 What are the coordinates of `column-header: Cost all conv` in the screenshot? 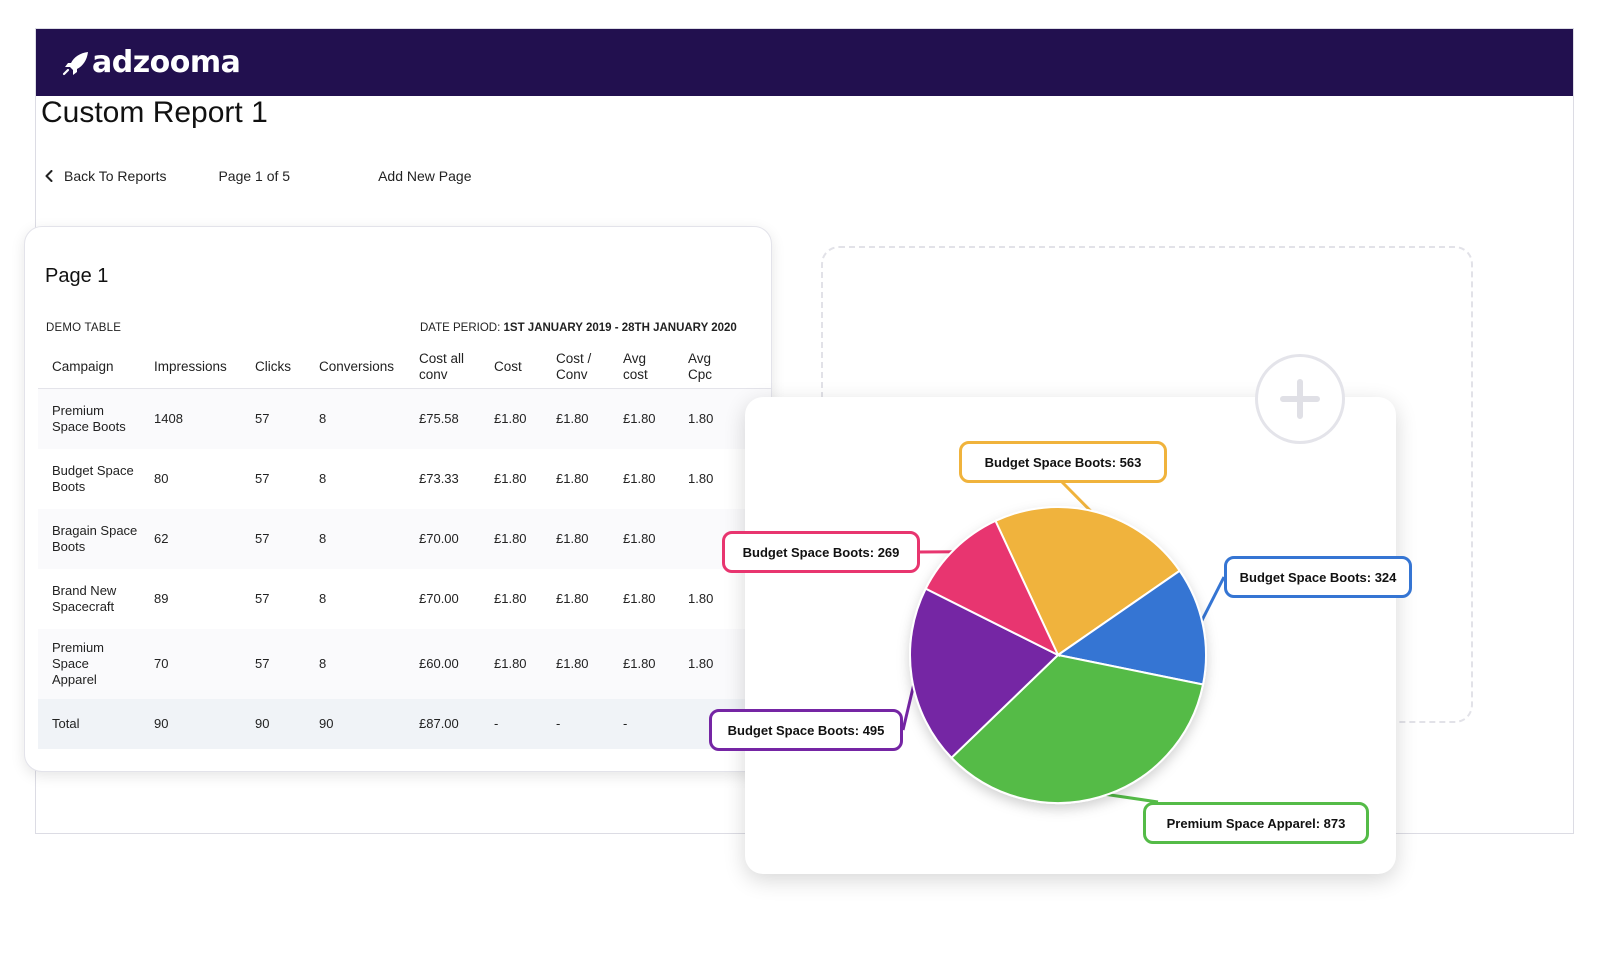 It's located at (442, 366).